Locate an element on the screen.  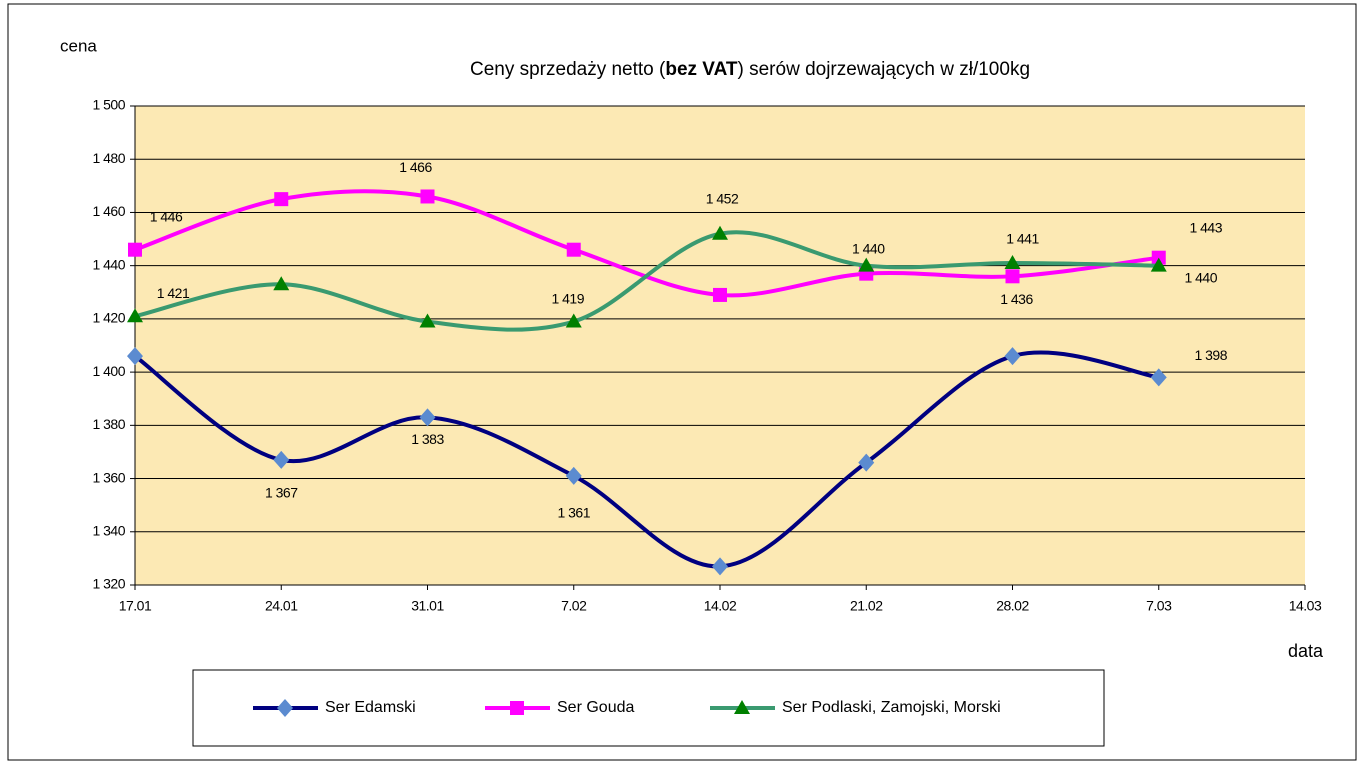
y-tick-label: 1 420 is located at coordinates (108, 318).